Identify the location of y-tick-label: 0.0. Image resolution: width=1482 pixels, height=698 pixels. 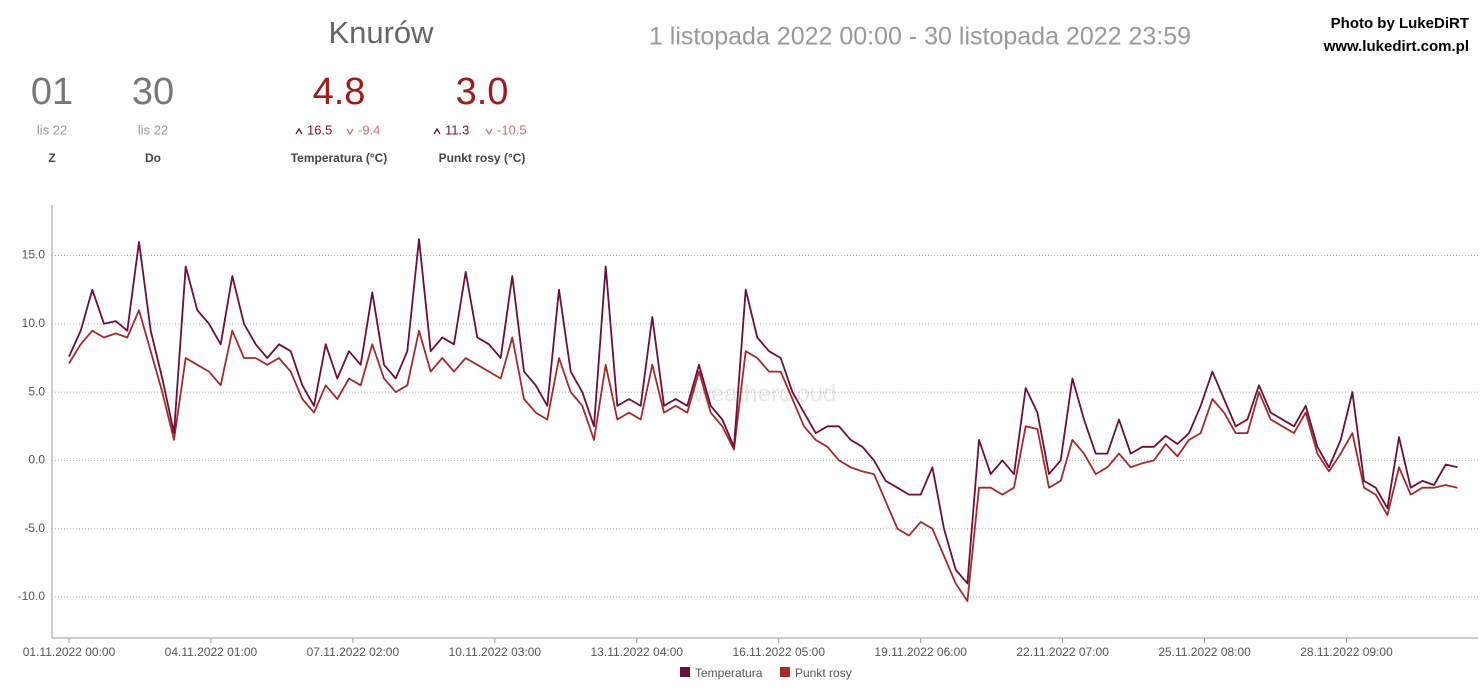
(36, 460).